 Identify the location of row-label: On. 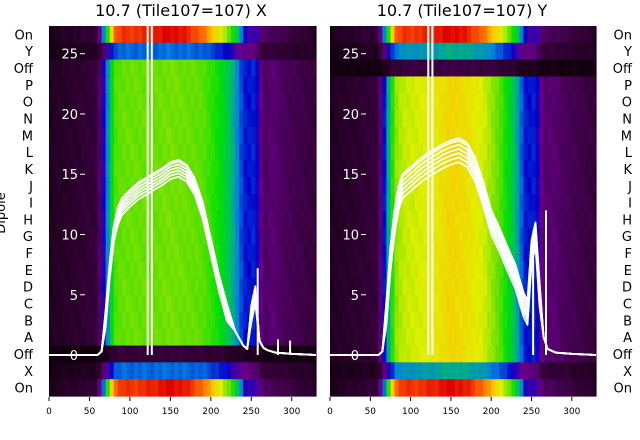
(24, 35).